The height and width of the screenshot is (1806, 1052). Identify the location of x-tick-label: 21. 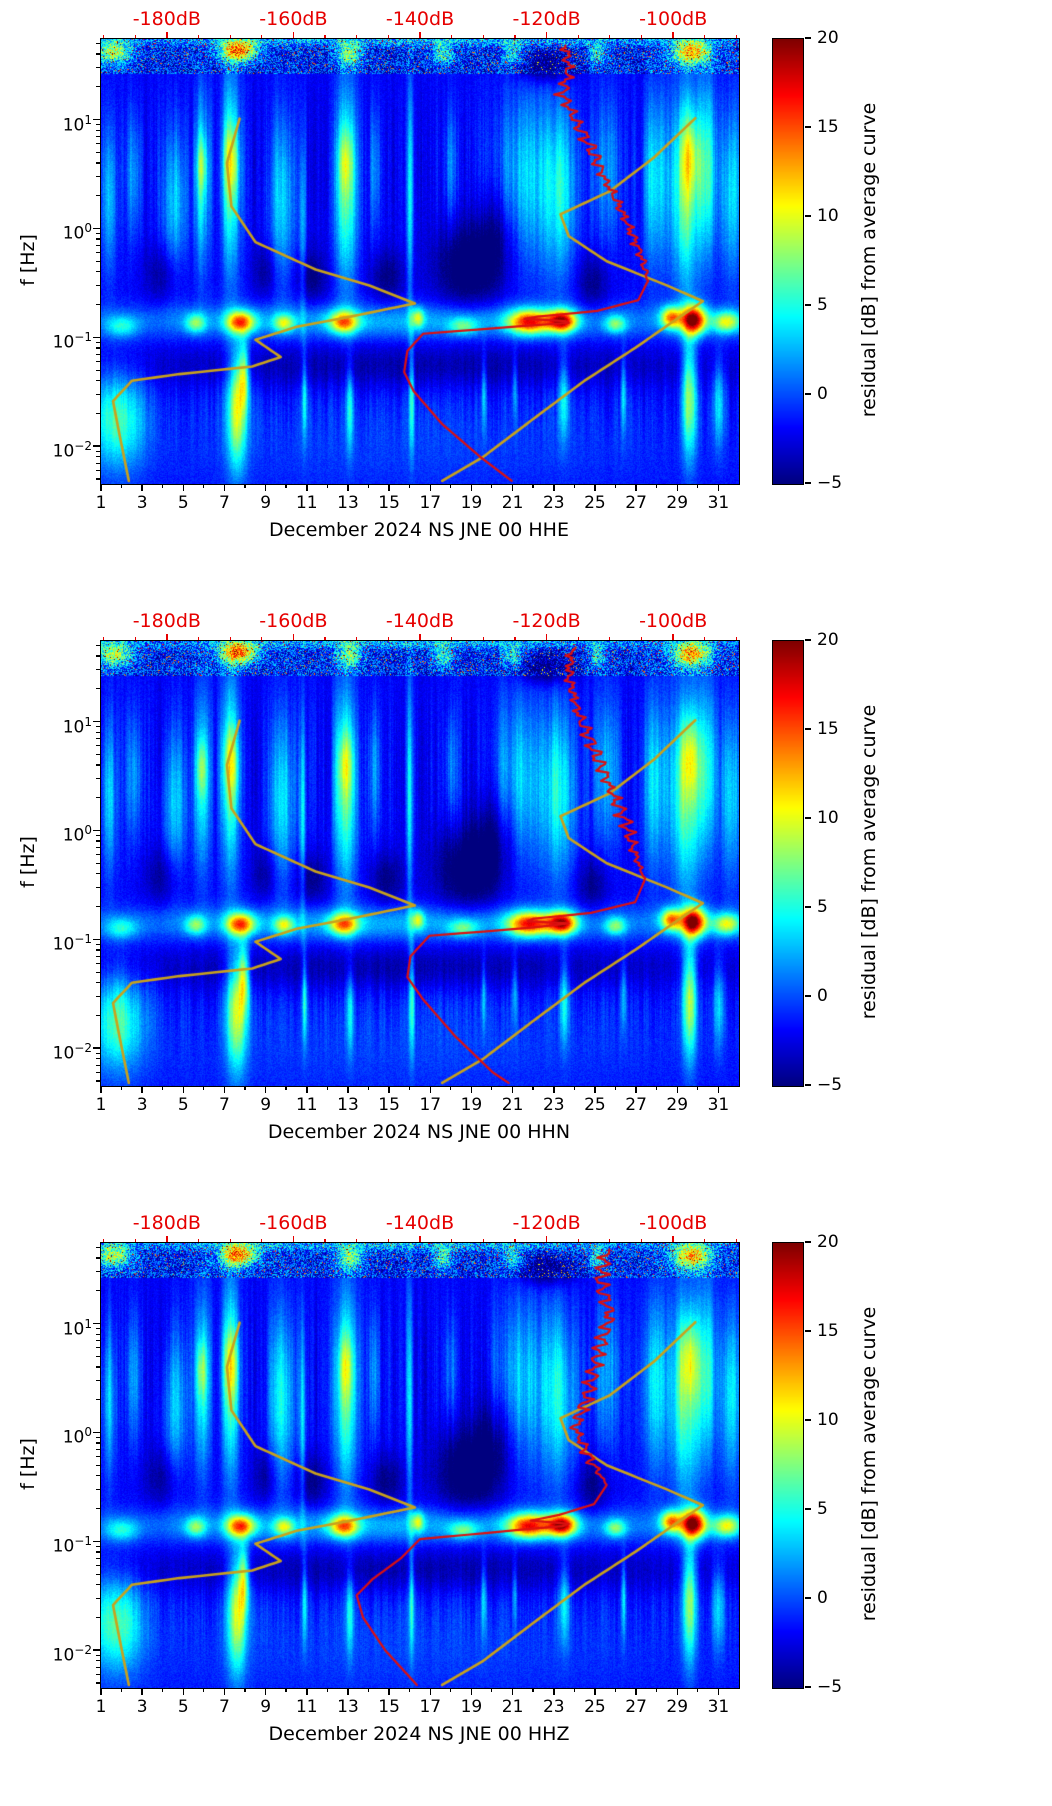
(512, 1707).